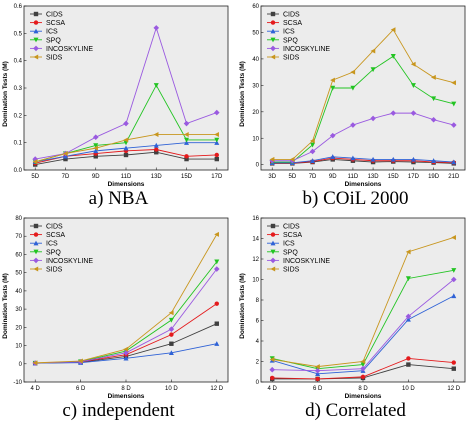  What do you see at coordinates (242, 306) in the screenshot?
I see `y-axis-label: Domination Tests (M)` at bounding box center [242, 306].